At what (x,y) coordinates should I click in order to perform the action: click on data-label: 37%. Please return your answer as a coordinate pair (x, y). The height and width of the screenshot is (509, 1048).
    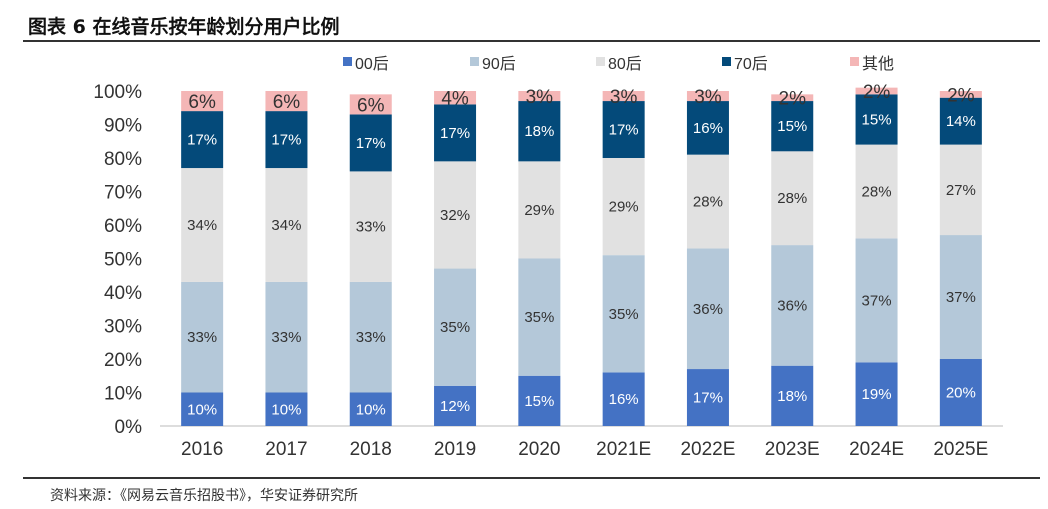
    Looking at the image, I should click on (961, 297).